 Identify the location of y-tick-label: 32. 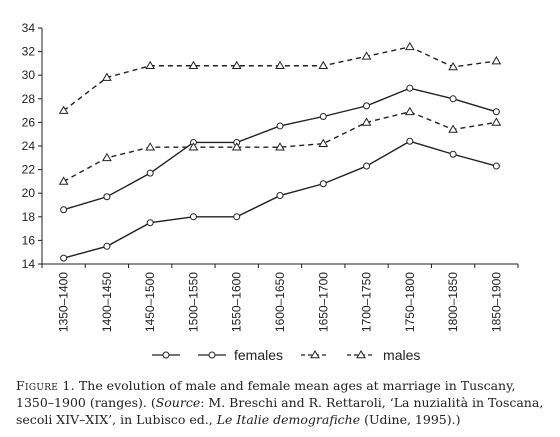
(29, 52).